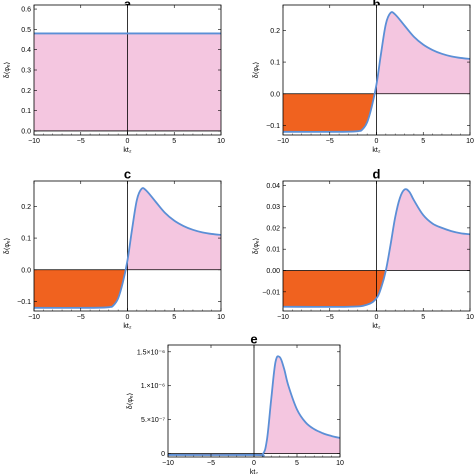 This screenshot has width=474, height=474. I want to click on y-tick-label: 0.3, so click(26, 71).